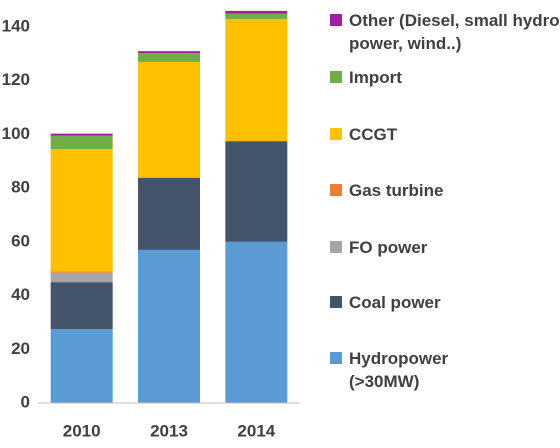  What do you see at coordinates (395, 302) in the screenshot?
I see `legend-label: Coal power` at bounding box center [395, 302].